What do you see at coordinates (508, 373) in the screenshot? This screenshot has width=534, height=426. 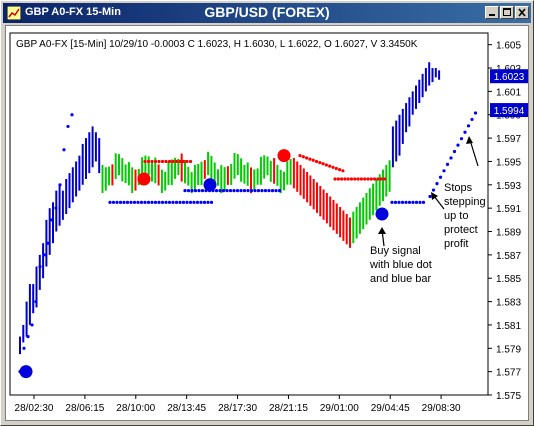 I see `y-tick-label: 1.577` at bounding box center [508, 373].